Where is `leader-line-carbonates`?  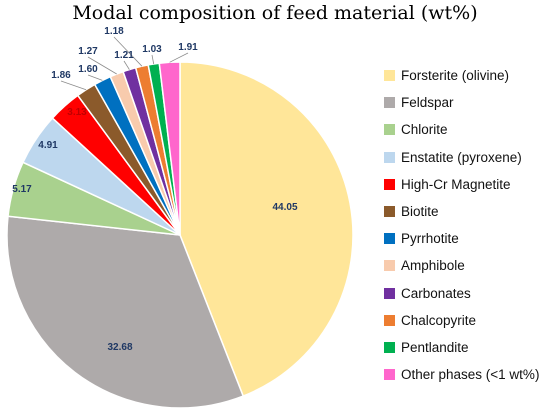
leader-line-carbonates is located at coordinates (126, 65).